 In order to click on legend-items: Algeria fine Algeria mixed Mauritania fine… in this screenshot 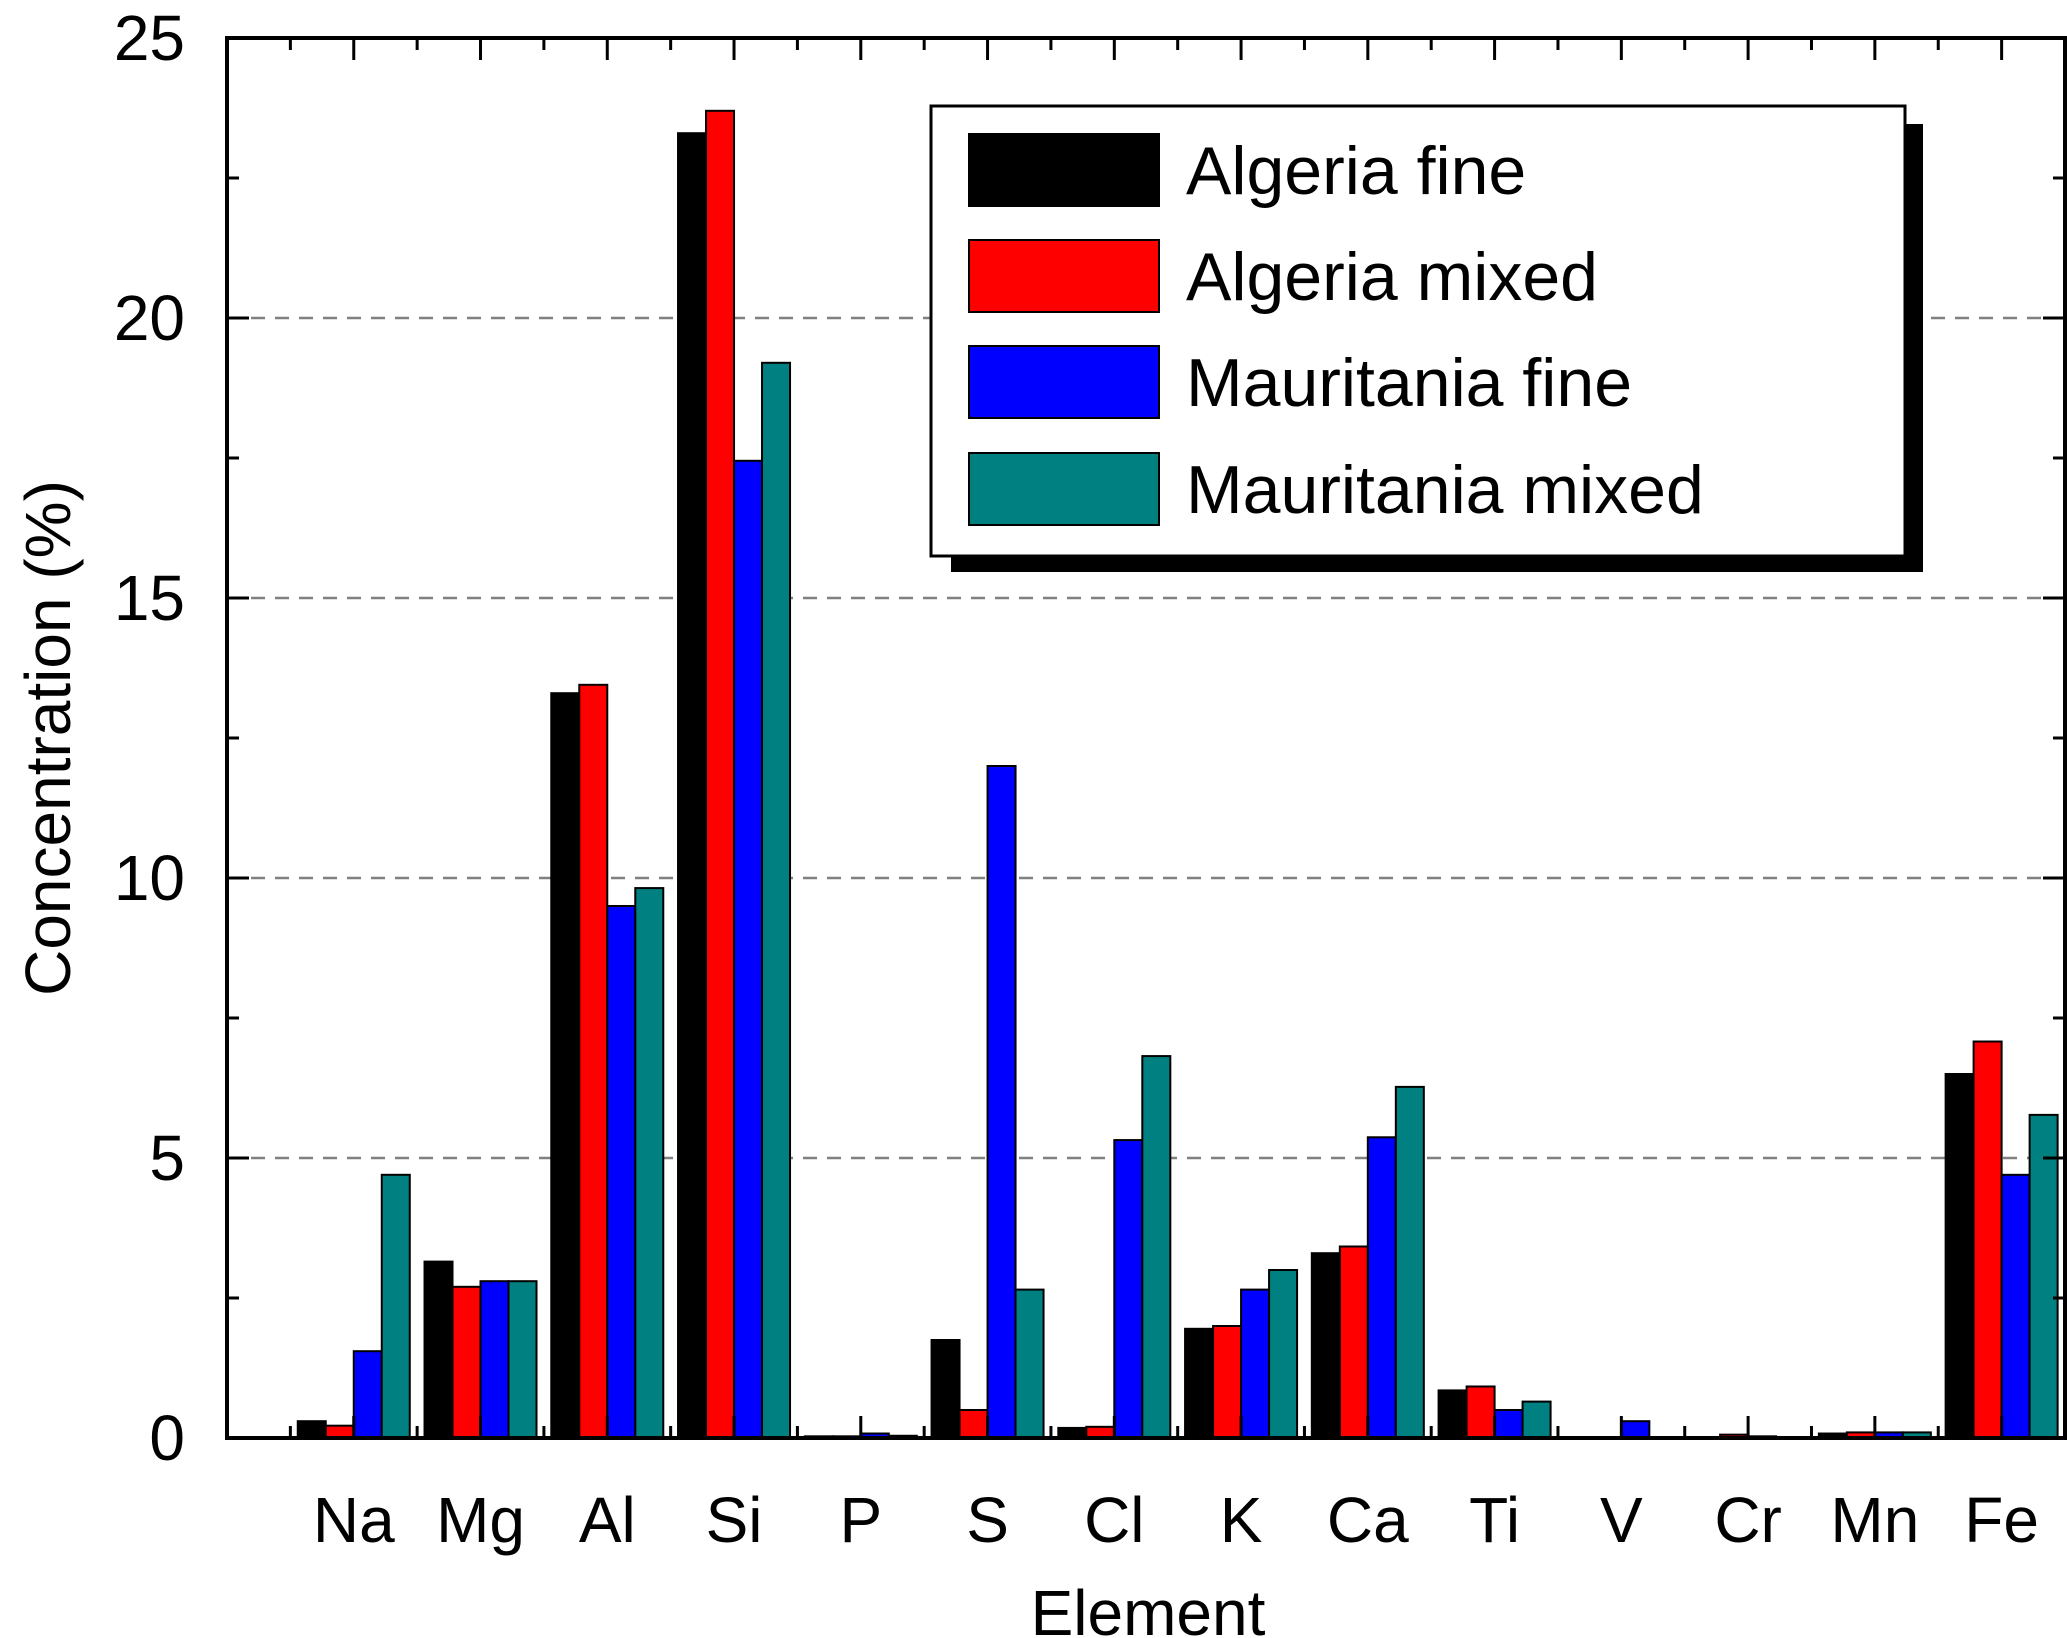, I will do `click(1336, 330)`.